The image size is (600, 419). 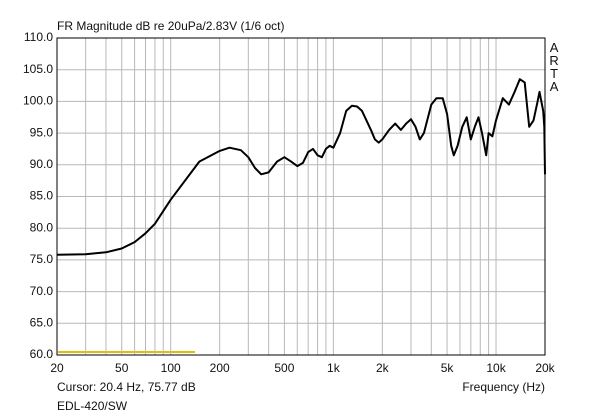 I want to click on x-tick-label: 100, so click(x=171, y=368).